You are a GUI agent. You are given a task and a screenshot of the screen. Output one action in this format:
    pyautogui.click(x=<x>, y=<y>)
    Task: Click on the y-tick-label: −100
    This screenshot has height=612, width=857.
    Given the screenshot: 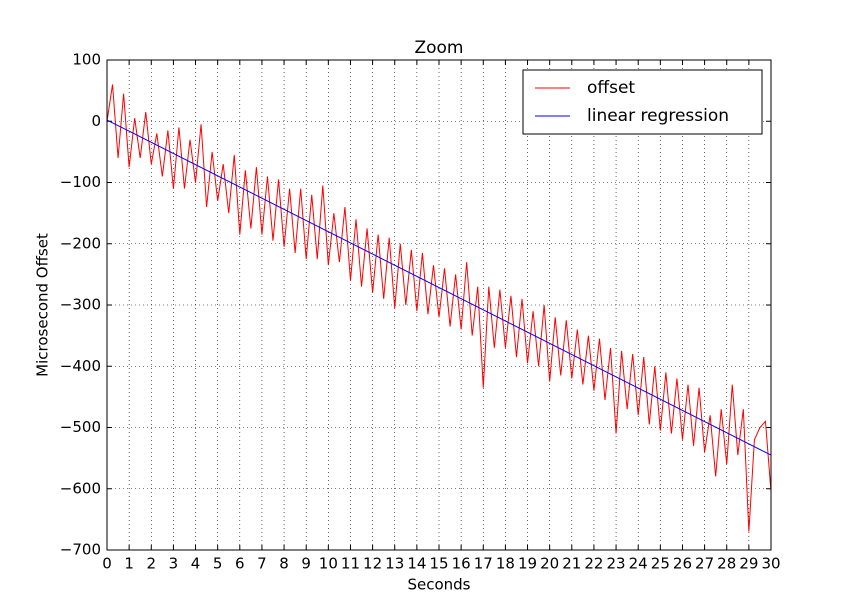 What is the action you would take?
    pyautogui.click(x=80, y=182)
    